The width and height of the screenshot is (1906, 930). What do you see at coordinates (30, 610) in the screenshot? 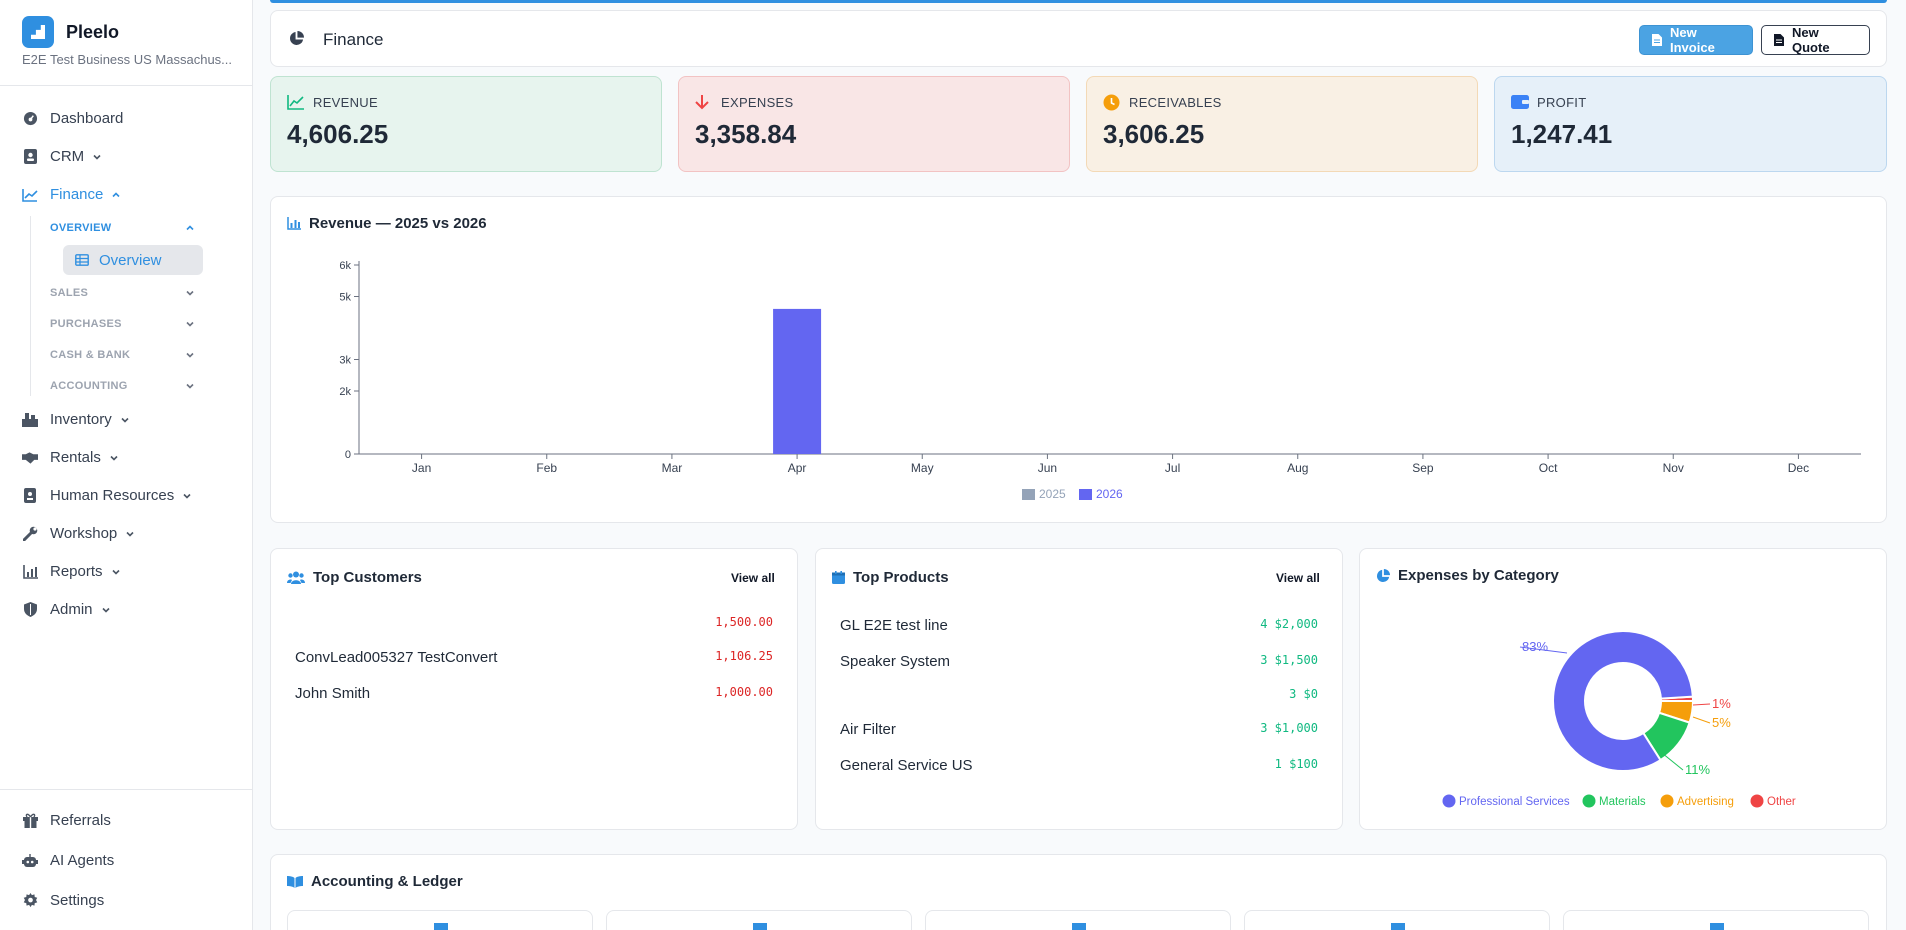
I see `shield-icon` at bounding box center [30, 610].